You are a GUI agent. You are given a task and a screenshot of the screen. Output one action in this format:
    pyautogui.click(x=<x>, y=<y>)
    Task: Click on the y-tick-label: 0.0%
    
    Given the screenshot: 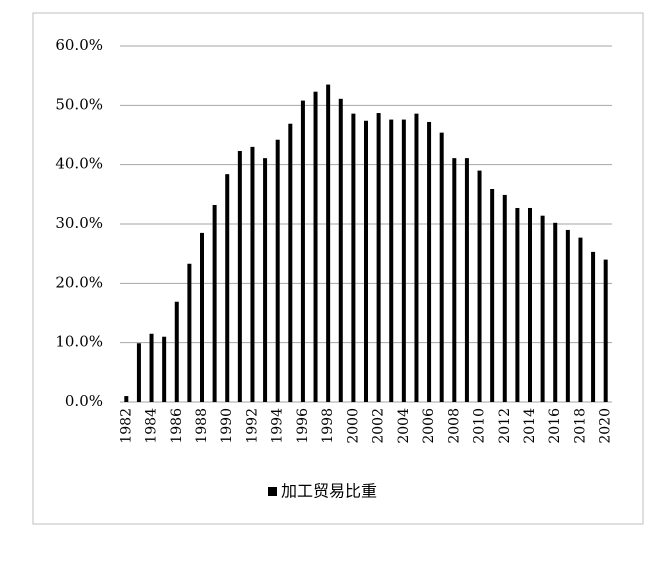 What is the action you would take?
    pyautogui.click(x=84, y=401)
    